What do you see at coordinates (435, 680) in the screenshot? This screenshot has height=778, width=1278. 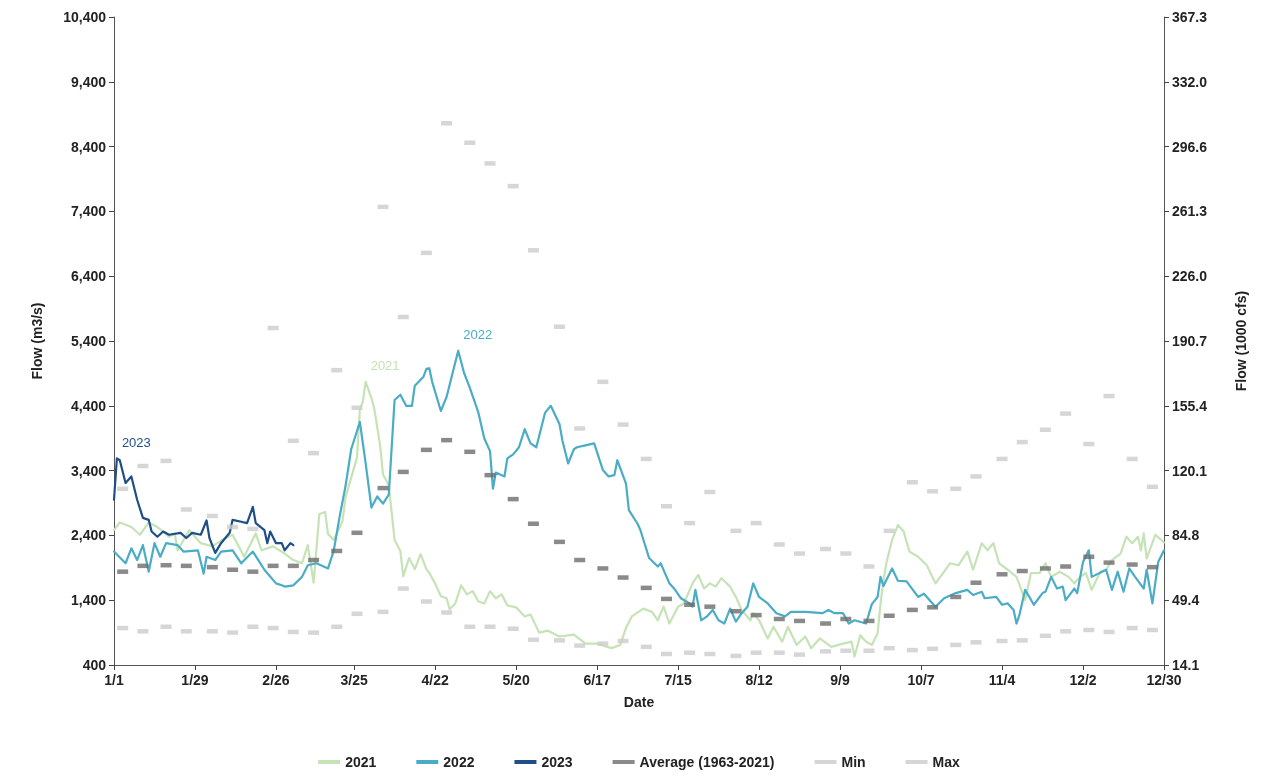 I see `x-tick-label: 4/22` at bounding box center [435, 680].